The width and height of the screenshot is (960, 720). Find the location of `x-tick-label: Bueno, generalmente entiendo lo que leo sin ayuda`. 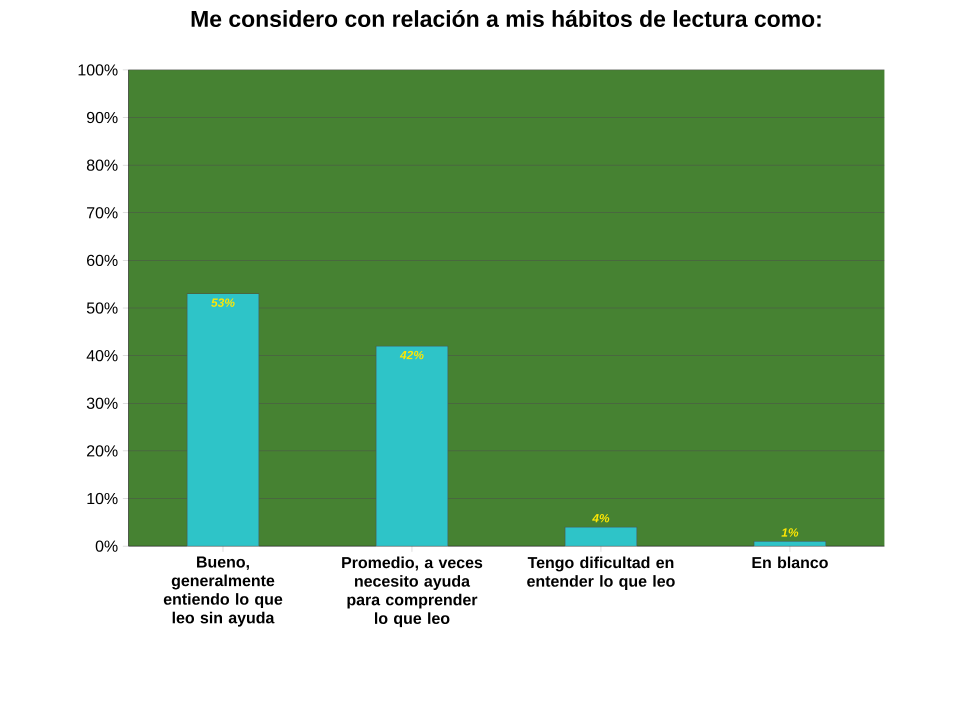

x-tick-label: Bueno, generalmente entiendo lo que leo sin ayuda is located at coordinates (223, 591).